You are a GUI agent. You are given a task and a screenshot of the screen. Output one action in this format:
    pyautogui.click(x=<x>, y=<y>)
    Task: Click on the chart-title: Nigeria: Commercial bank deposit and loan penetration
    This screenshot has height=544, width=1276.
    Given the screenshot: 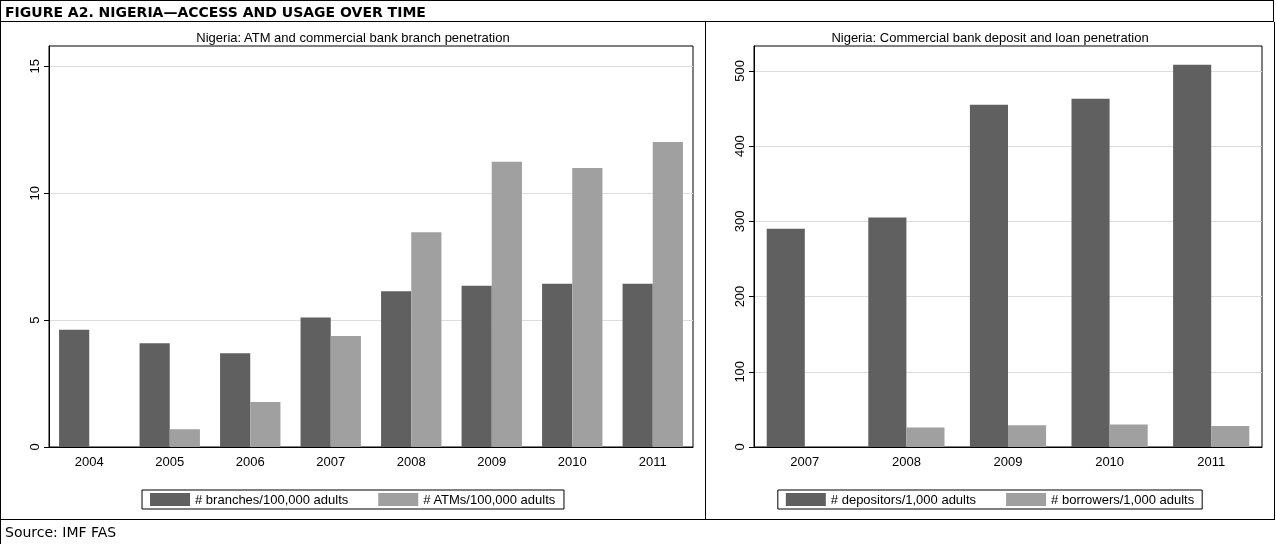 What is the action you would take?
    pyautogui.click(x=990, y=37)
    